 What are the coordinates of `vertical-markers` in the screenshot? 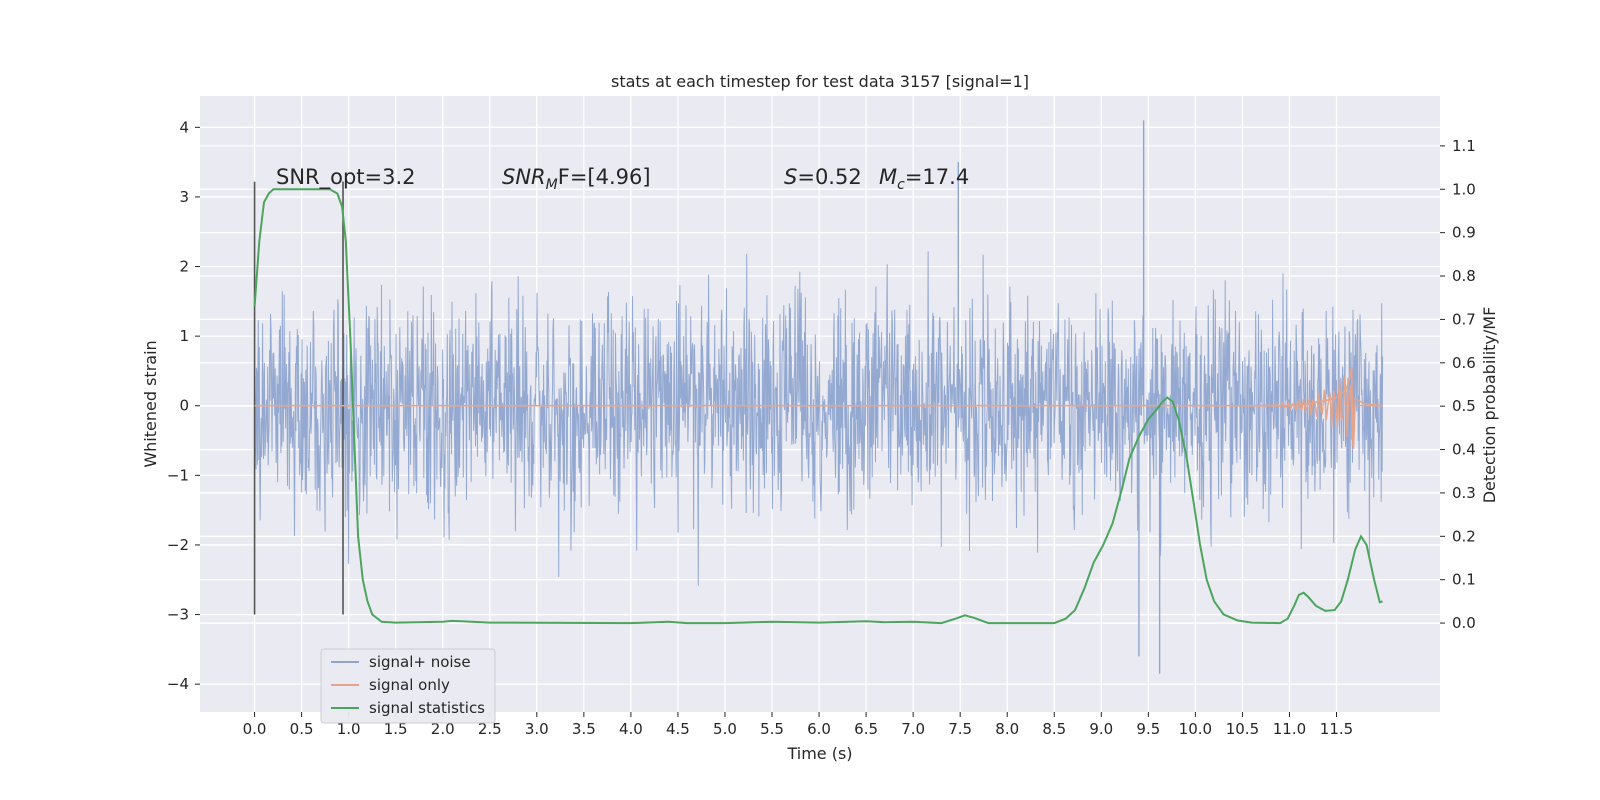 It's located at (298, 398).